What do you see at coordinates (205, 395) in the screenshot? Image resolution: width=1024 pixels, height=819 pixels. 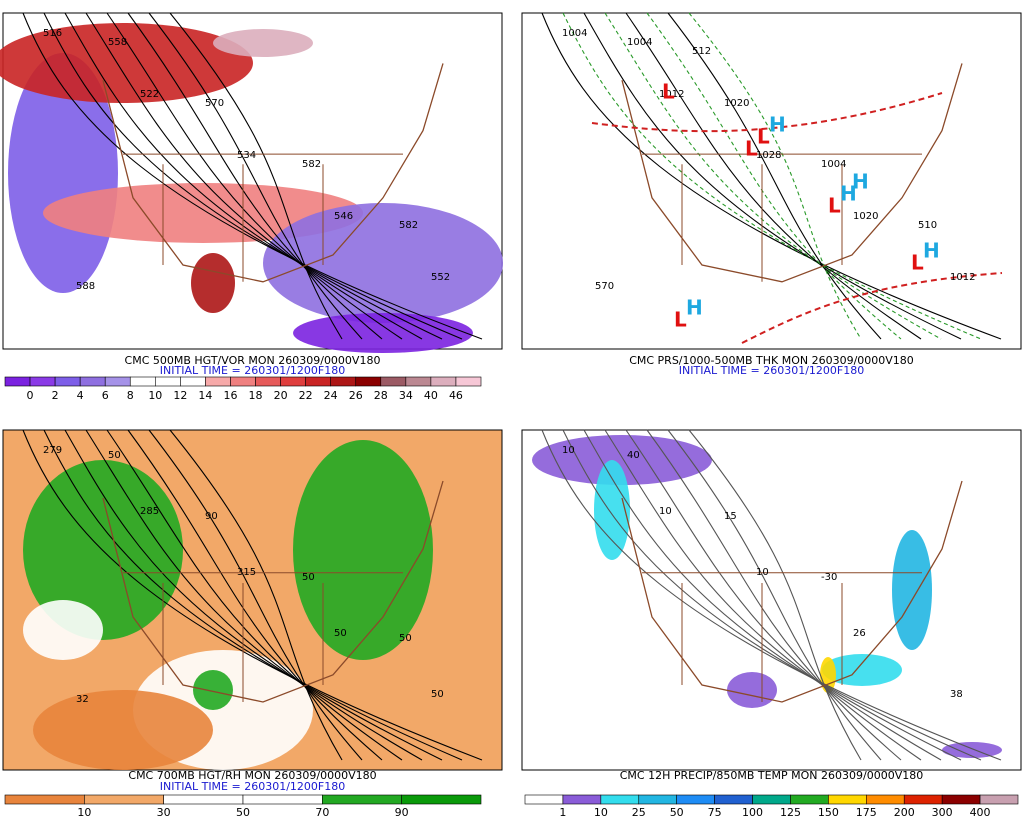 I see `colorbar-label: 14` at bounding box center [205, 395].